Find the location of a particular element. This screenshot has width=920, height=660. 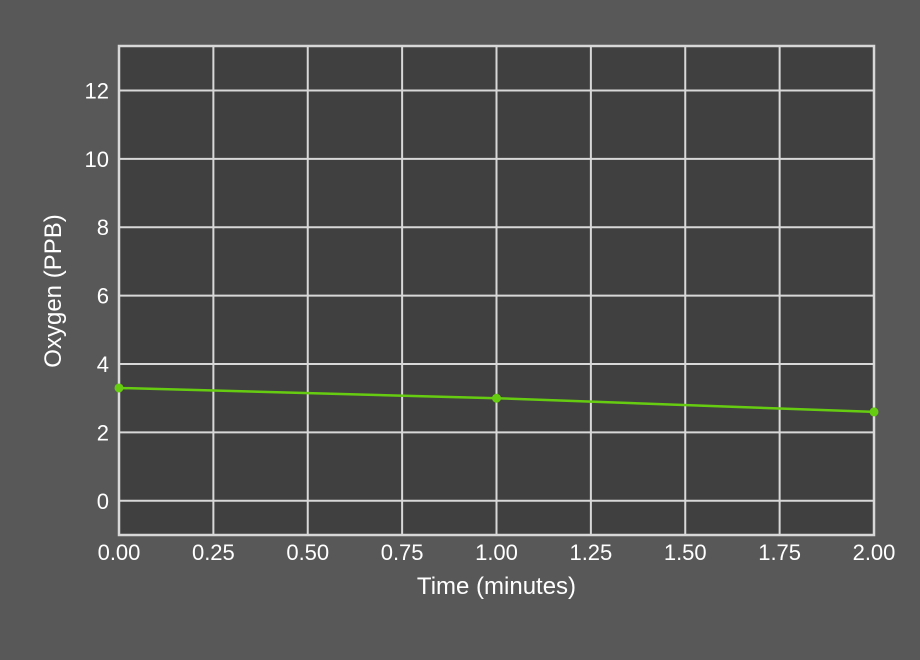

y-tick-label: 10 is located at coordinates (97, 159).